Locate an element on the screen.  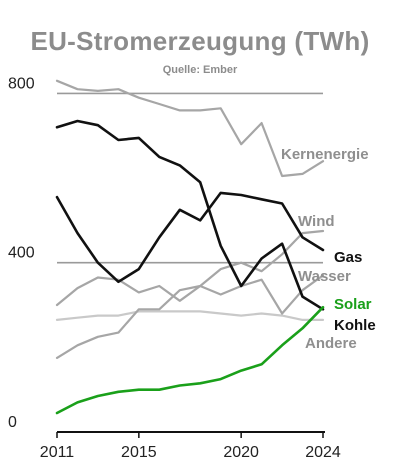
series-label-kernenergie: Kernenergie is located at coordinates (325, 154).